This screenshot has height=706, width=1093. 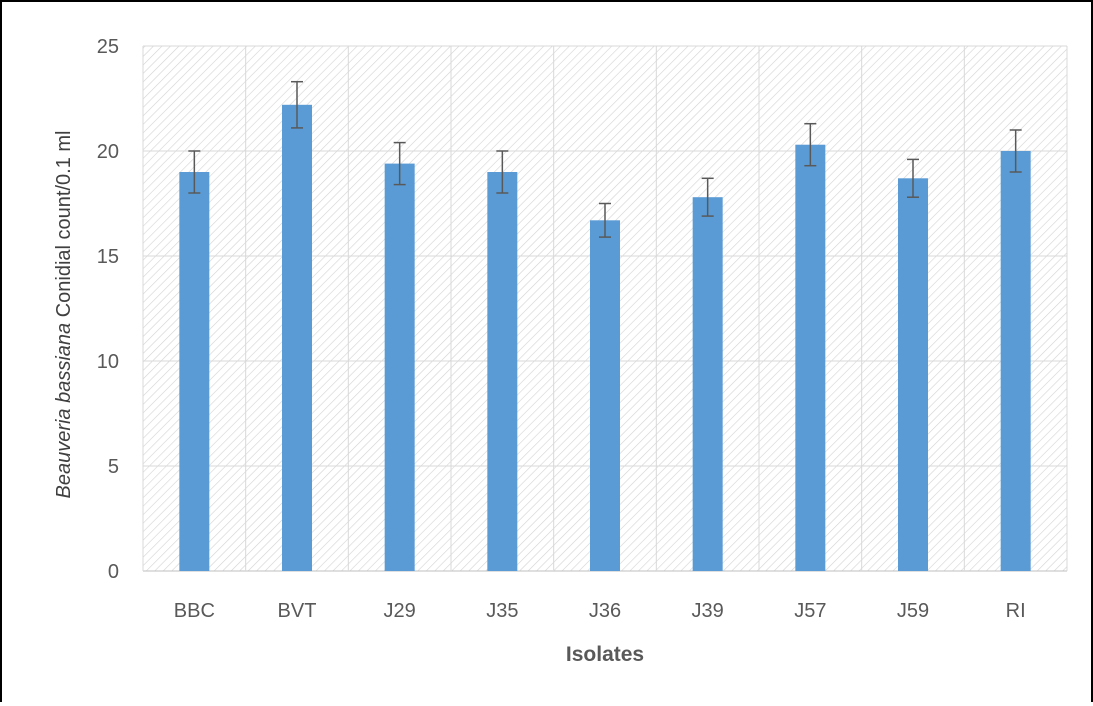 What do you see at coordinates (113, 467) in the screenshot?
I see `y-tick-label: 5` at bounding box center [113, 467].